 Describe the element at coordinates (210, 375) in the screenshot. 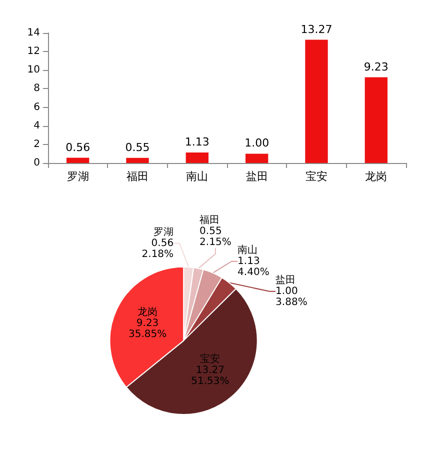

I see `data-label: 13.27 51.53%` at that location.